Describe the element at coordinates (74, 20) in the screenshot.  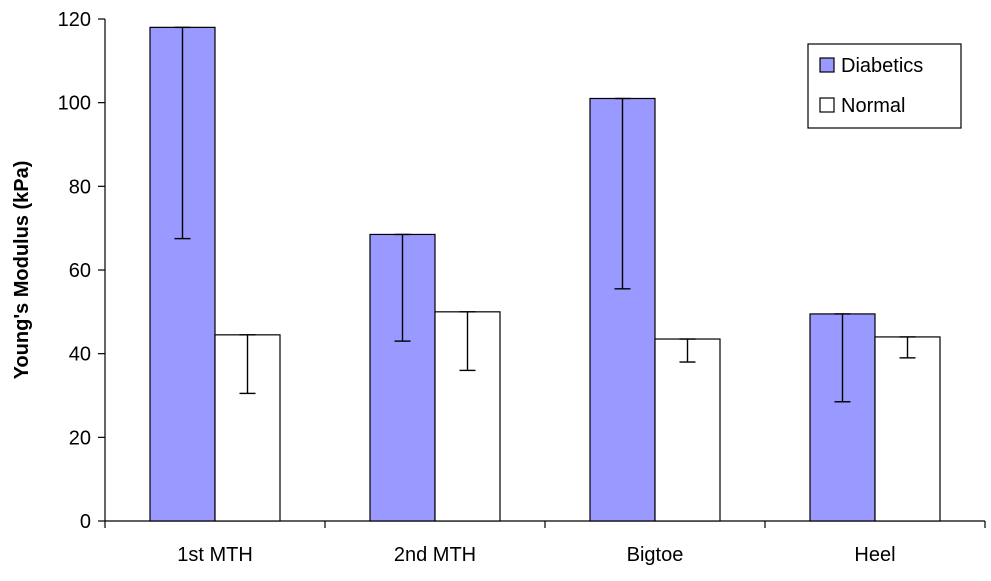
I see `y-tick-label: 120` at that location.